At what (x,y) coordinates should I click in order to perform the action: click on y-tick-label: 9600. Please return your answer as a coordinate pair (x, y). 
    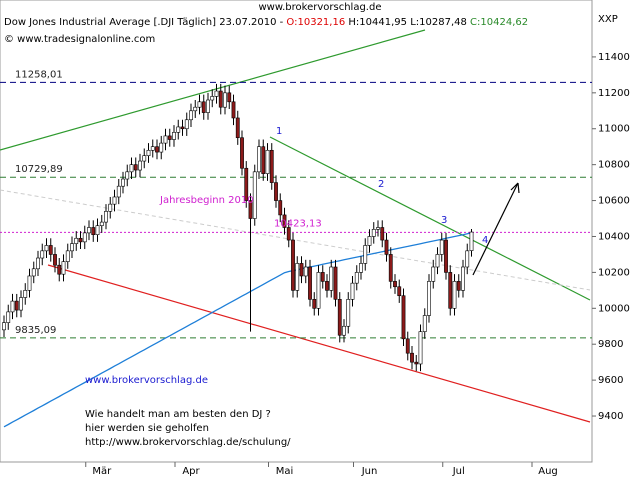
    Looking at the image, I should click on (610, 380).